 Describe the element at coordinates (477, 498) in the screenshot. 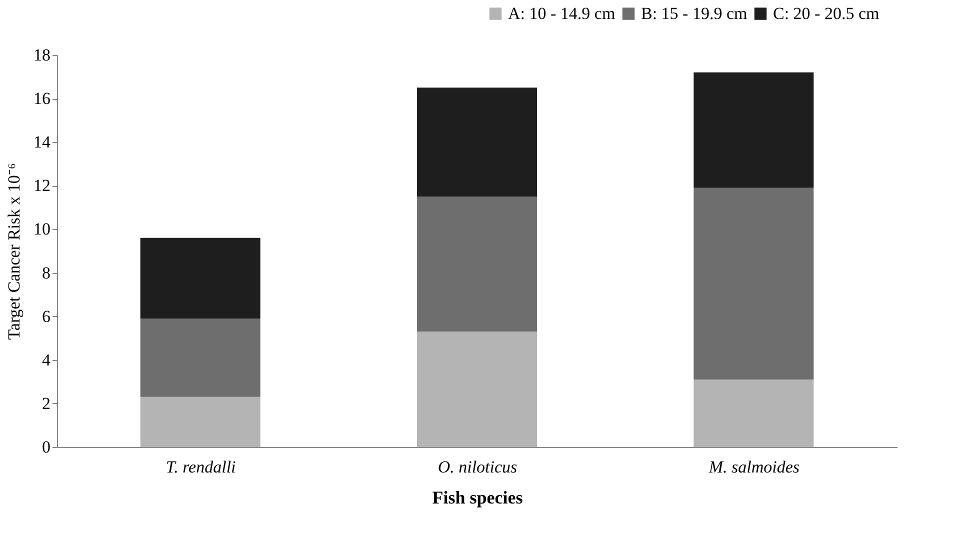

I see `x-axis-title: Fish species` at that location.